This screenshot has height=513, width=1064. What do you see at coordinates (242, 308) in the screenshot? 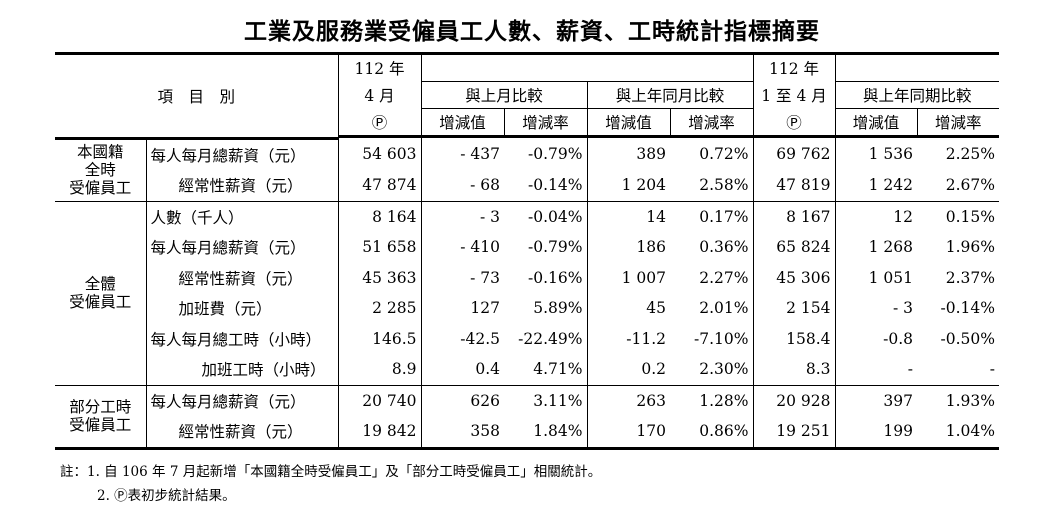
I see `row-item-label: 加班費（元）` at bounding box center [242, 308].